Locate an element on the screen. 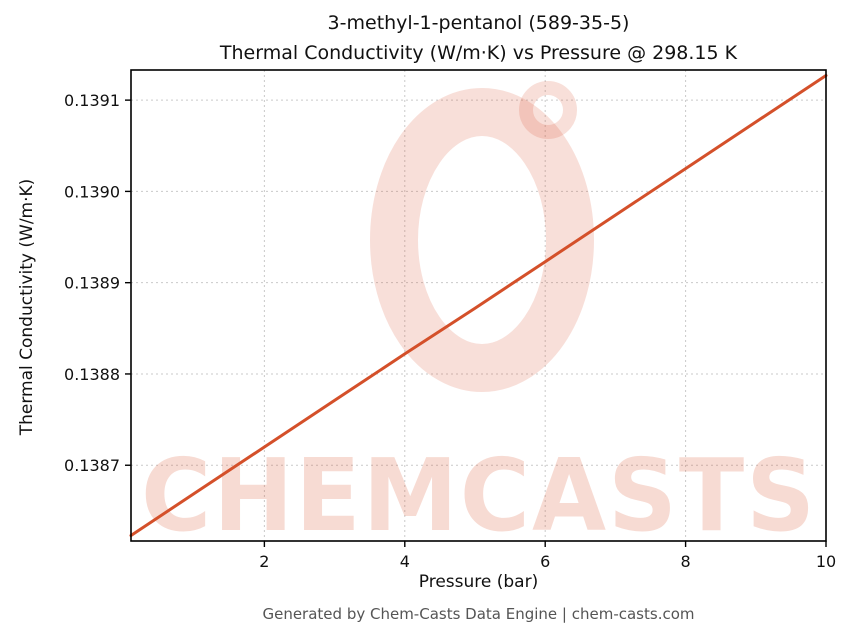  x-axis-label: Pressure (bar) is located at coordinates (478, 582).